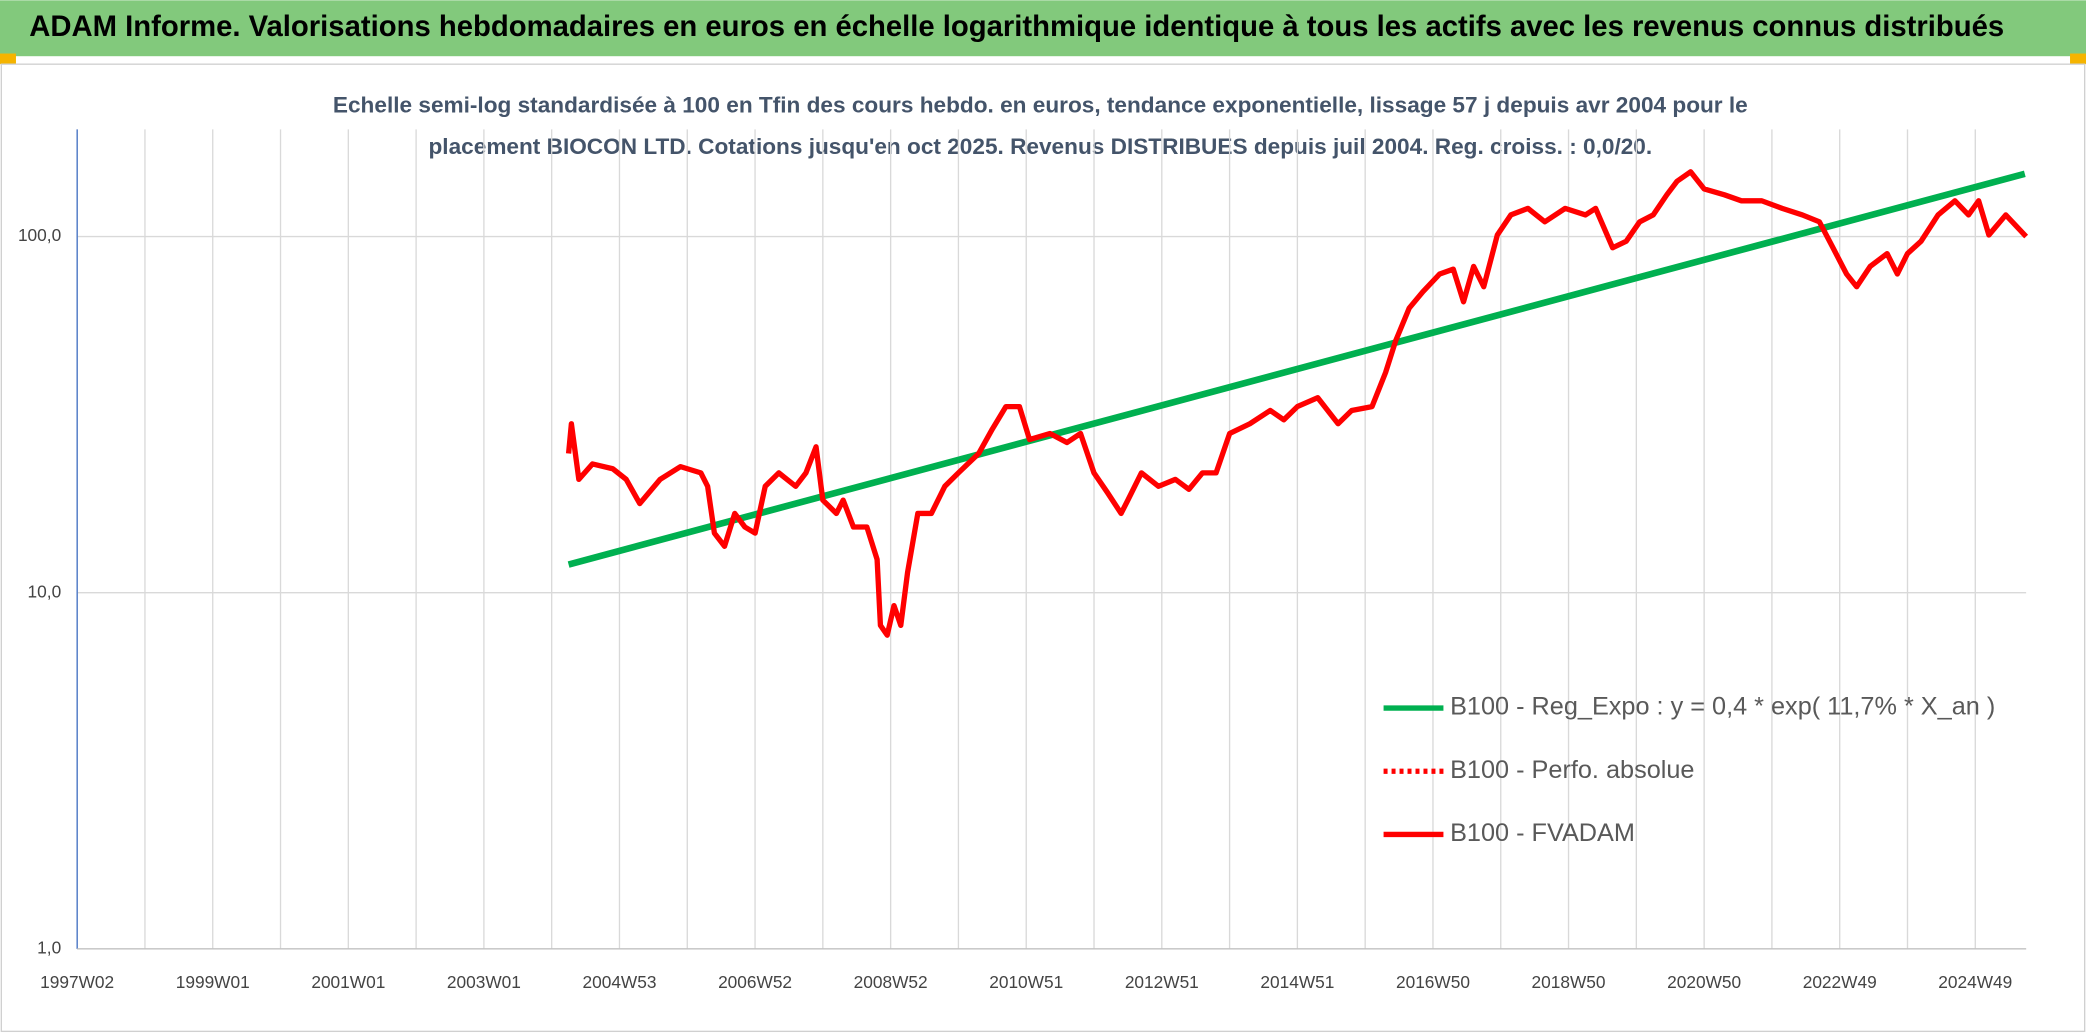  What do you see at coordinates (348, 982) in the screenshot?
I see `x-tick-label: 2001W01` at bounding box center [348, 982].